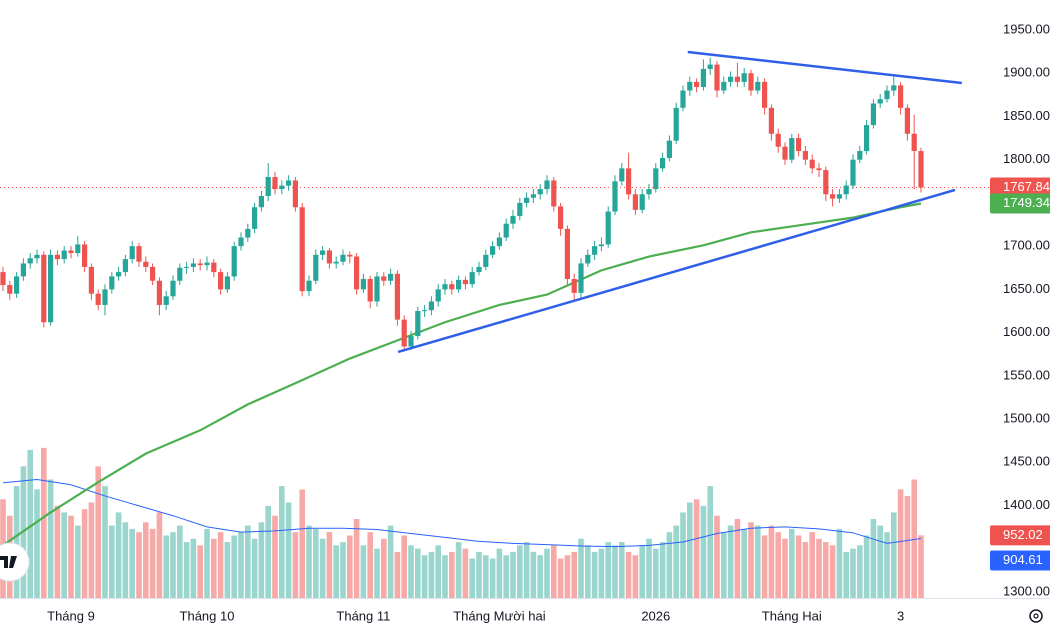  What do you see at coordinates (1026, 418) in the screenshot?
I see `y-tick-label: 1500.00` at bounding box center [1026, 418].